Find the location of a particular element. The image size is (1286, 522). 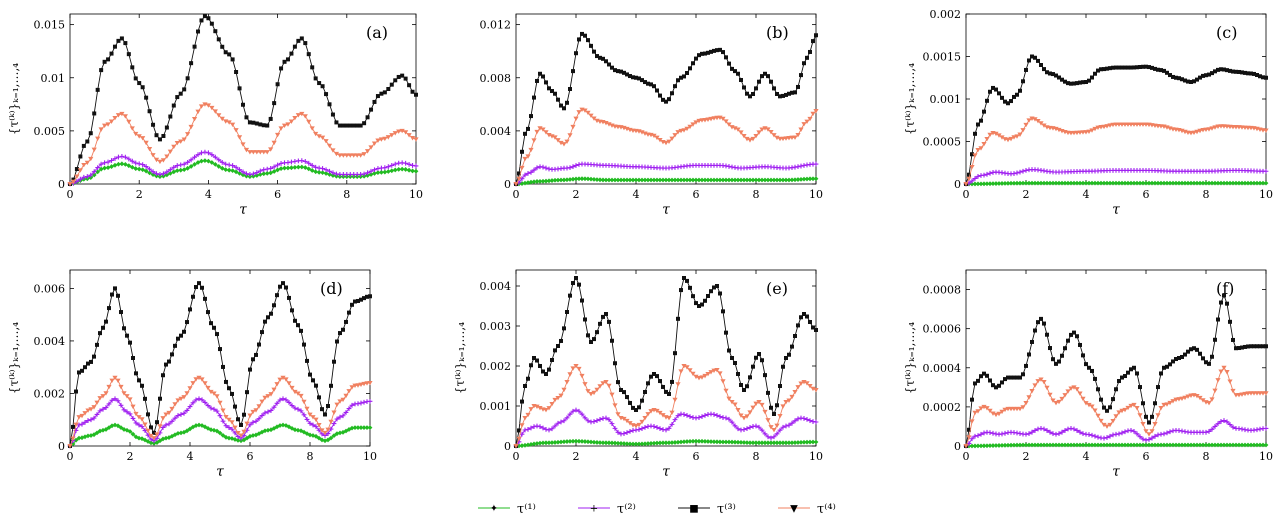

legend-label-3: τ⁽³⁾ is located at coordinates (726, 509).